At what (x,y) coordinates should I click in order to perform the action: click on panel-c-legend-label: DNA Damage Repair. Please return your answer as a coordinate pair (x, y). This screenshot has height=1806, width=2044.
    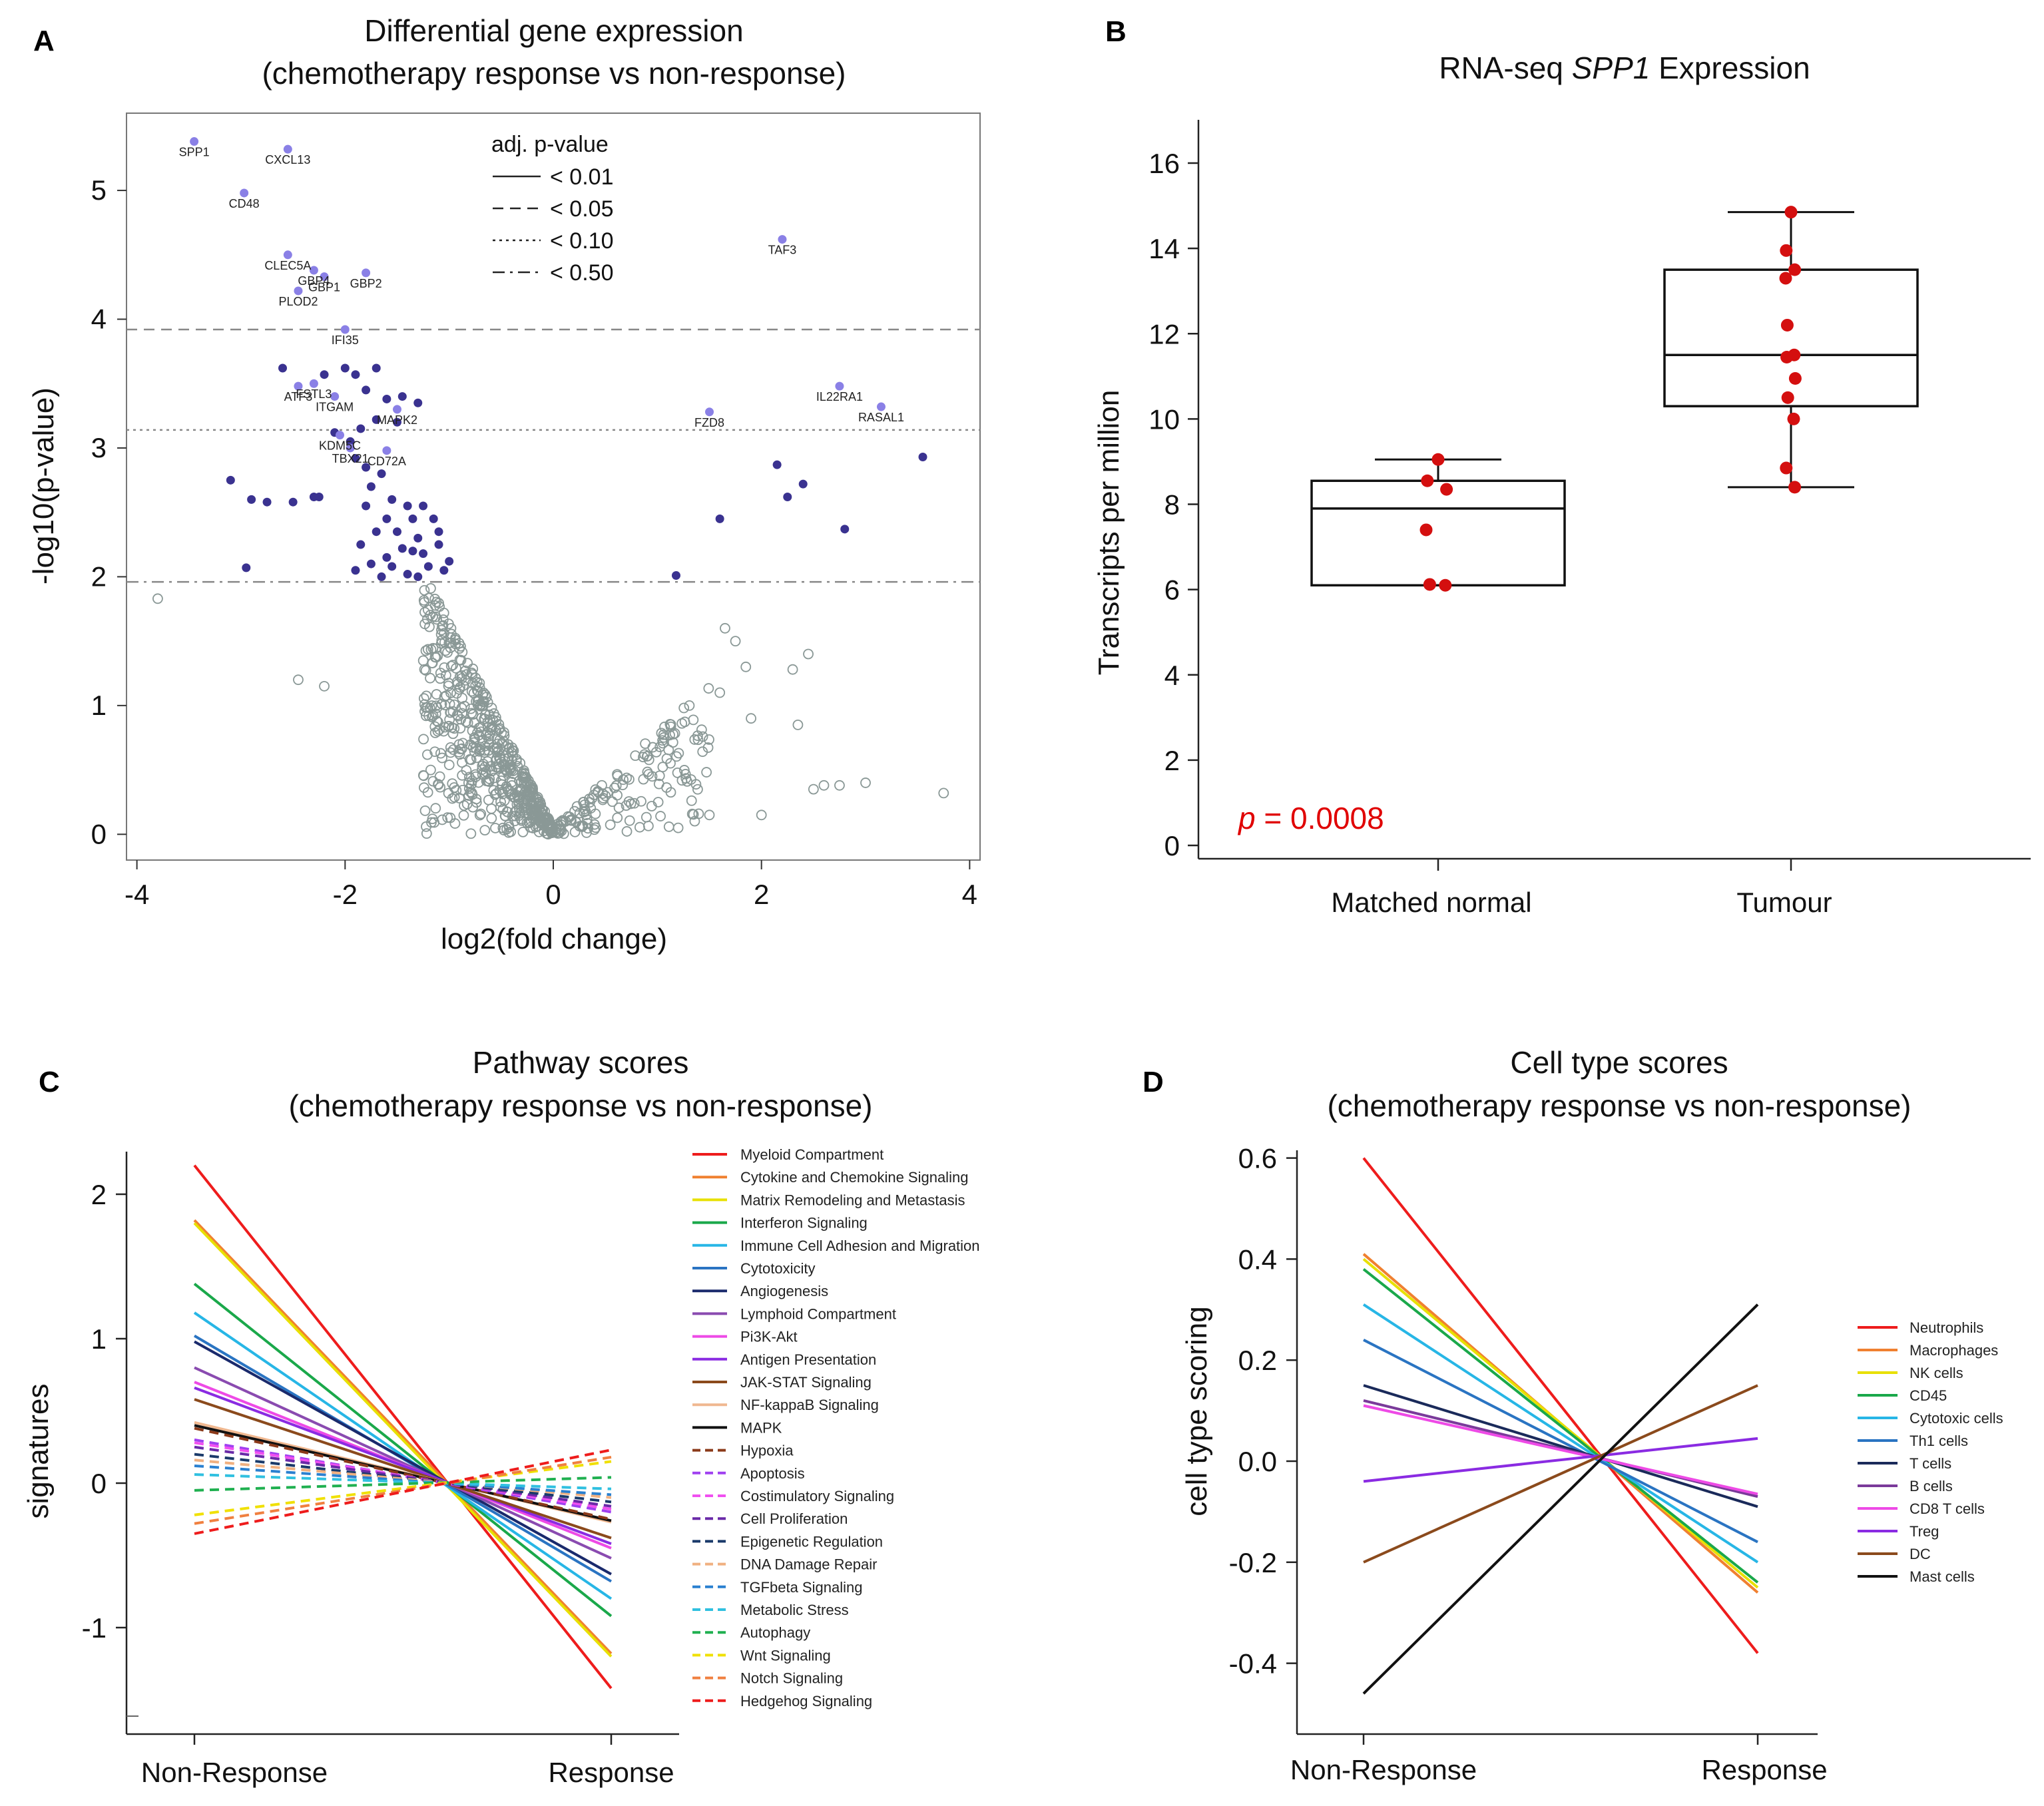
    Looking at the image, I should click on (808, 1564).